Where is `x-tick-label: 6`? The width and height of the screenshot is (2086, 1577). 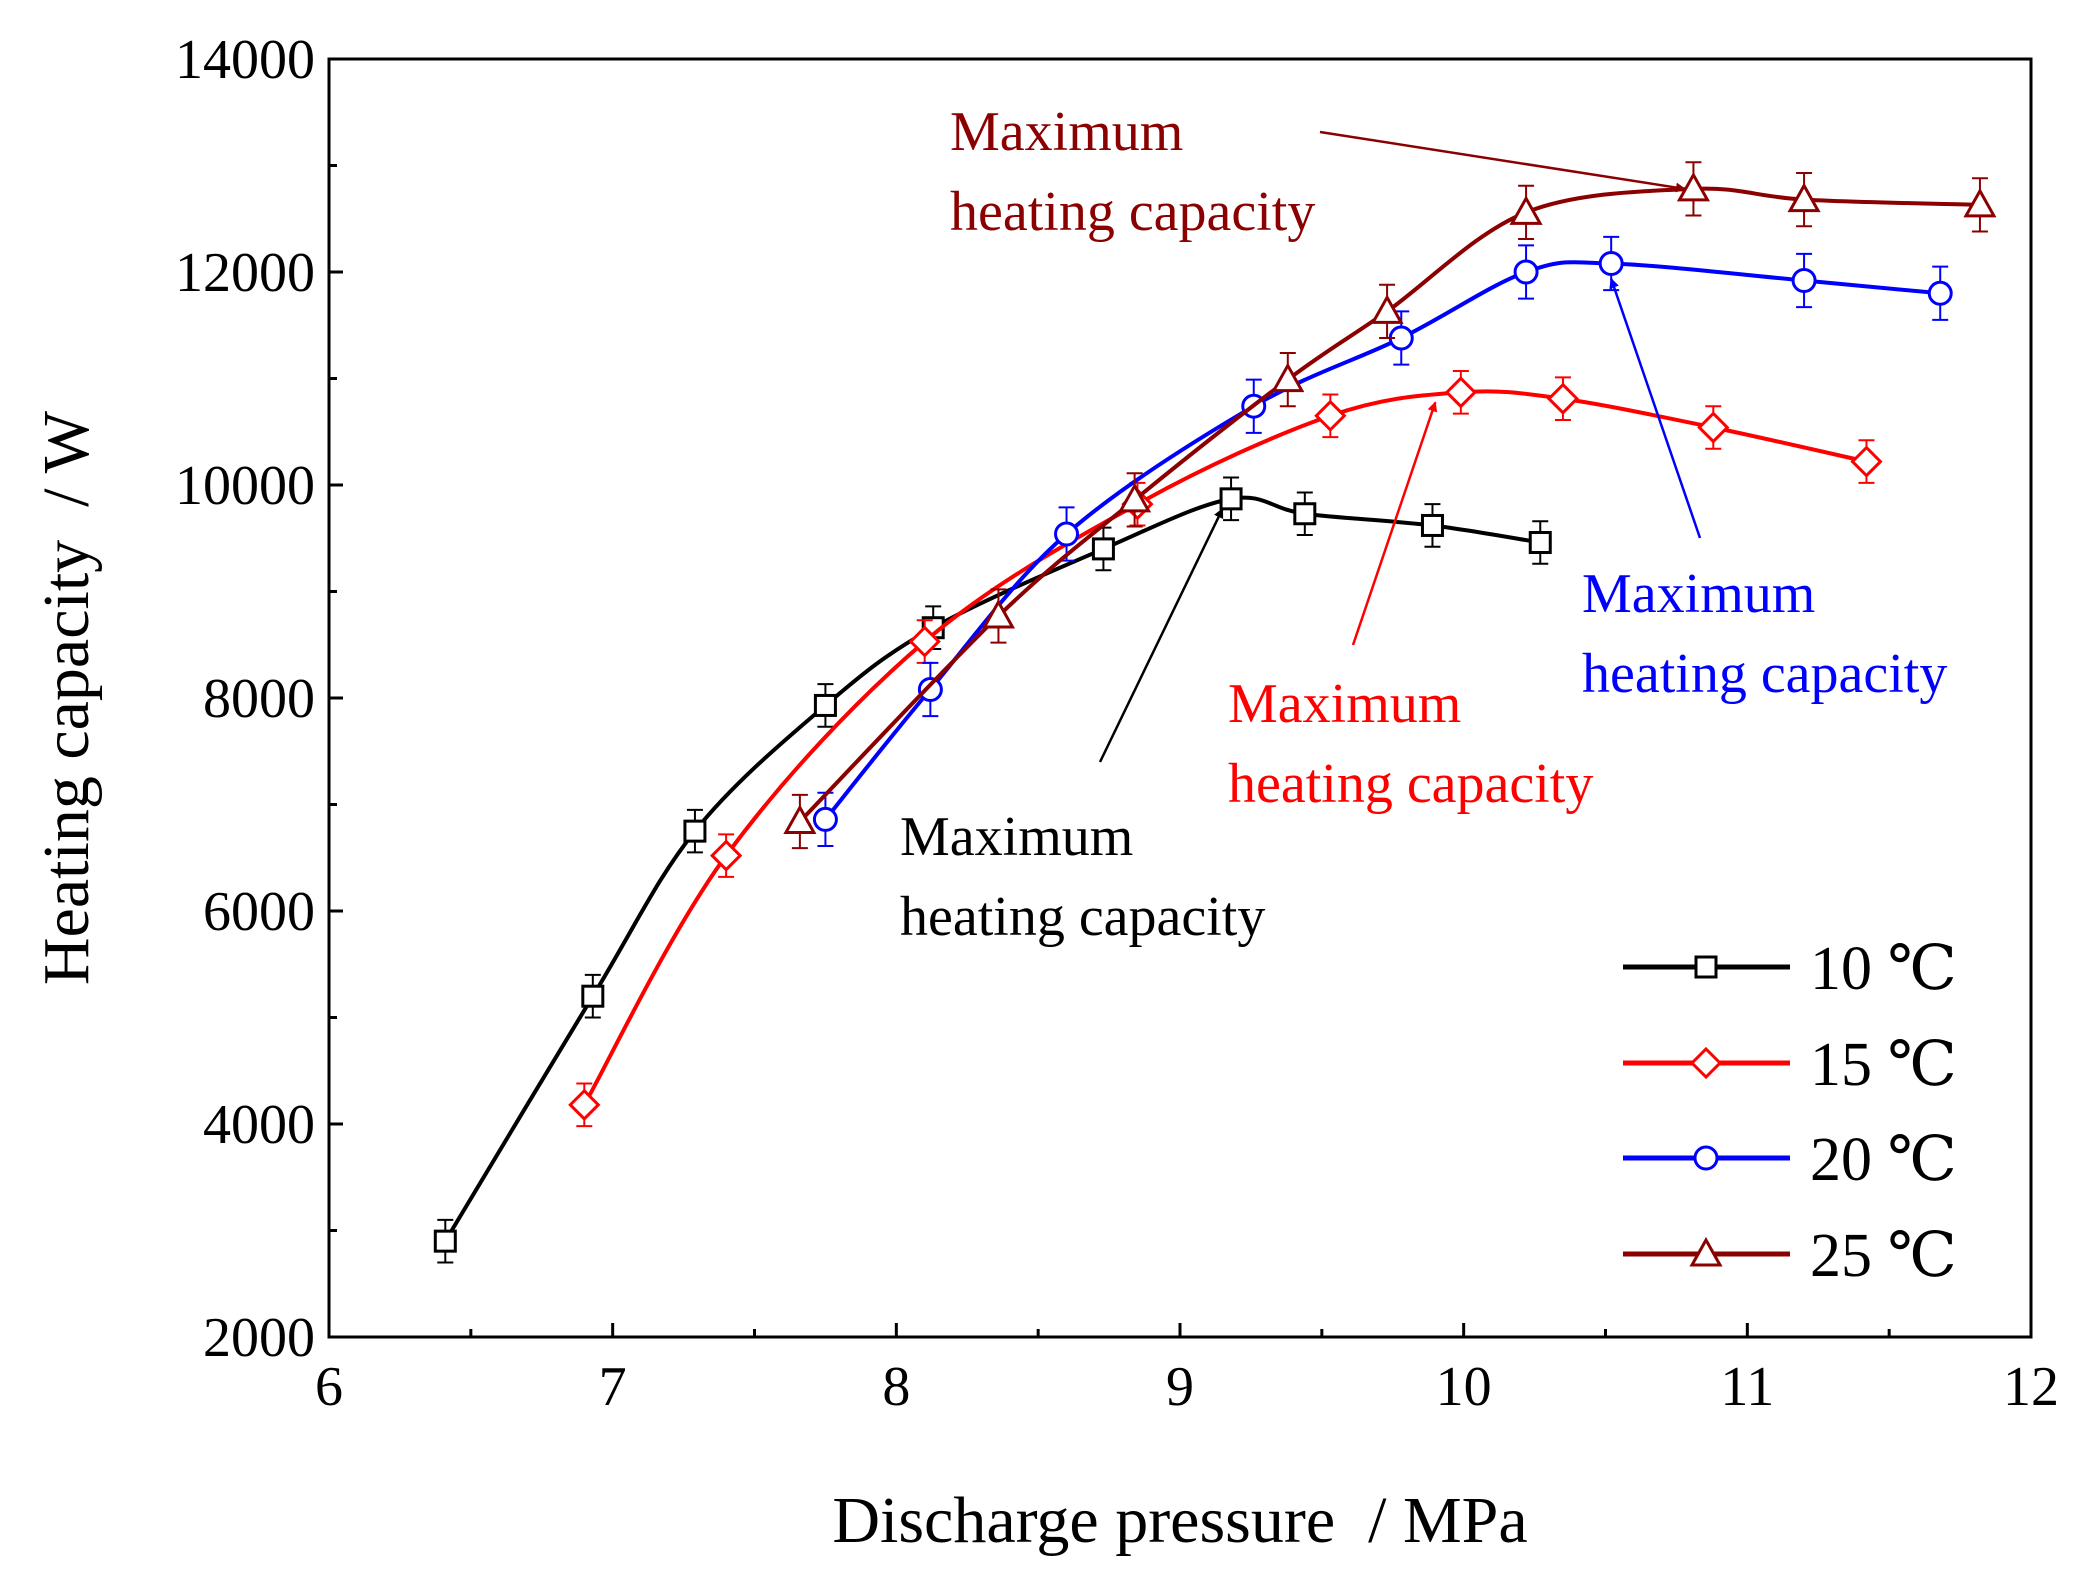
x-tick-label: 6 is located at coordinates (329, 1387).